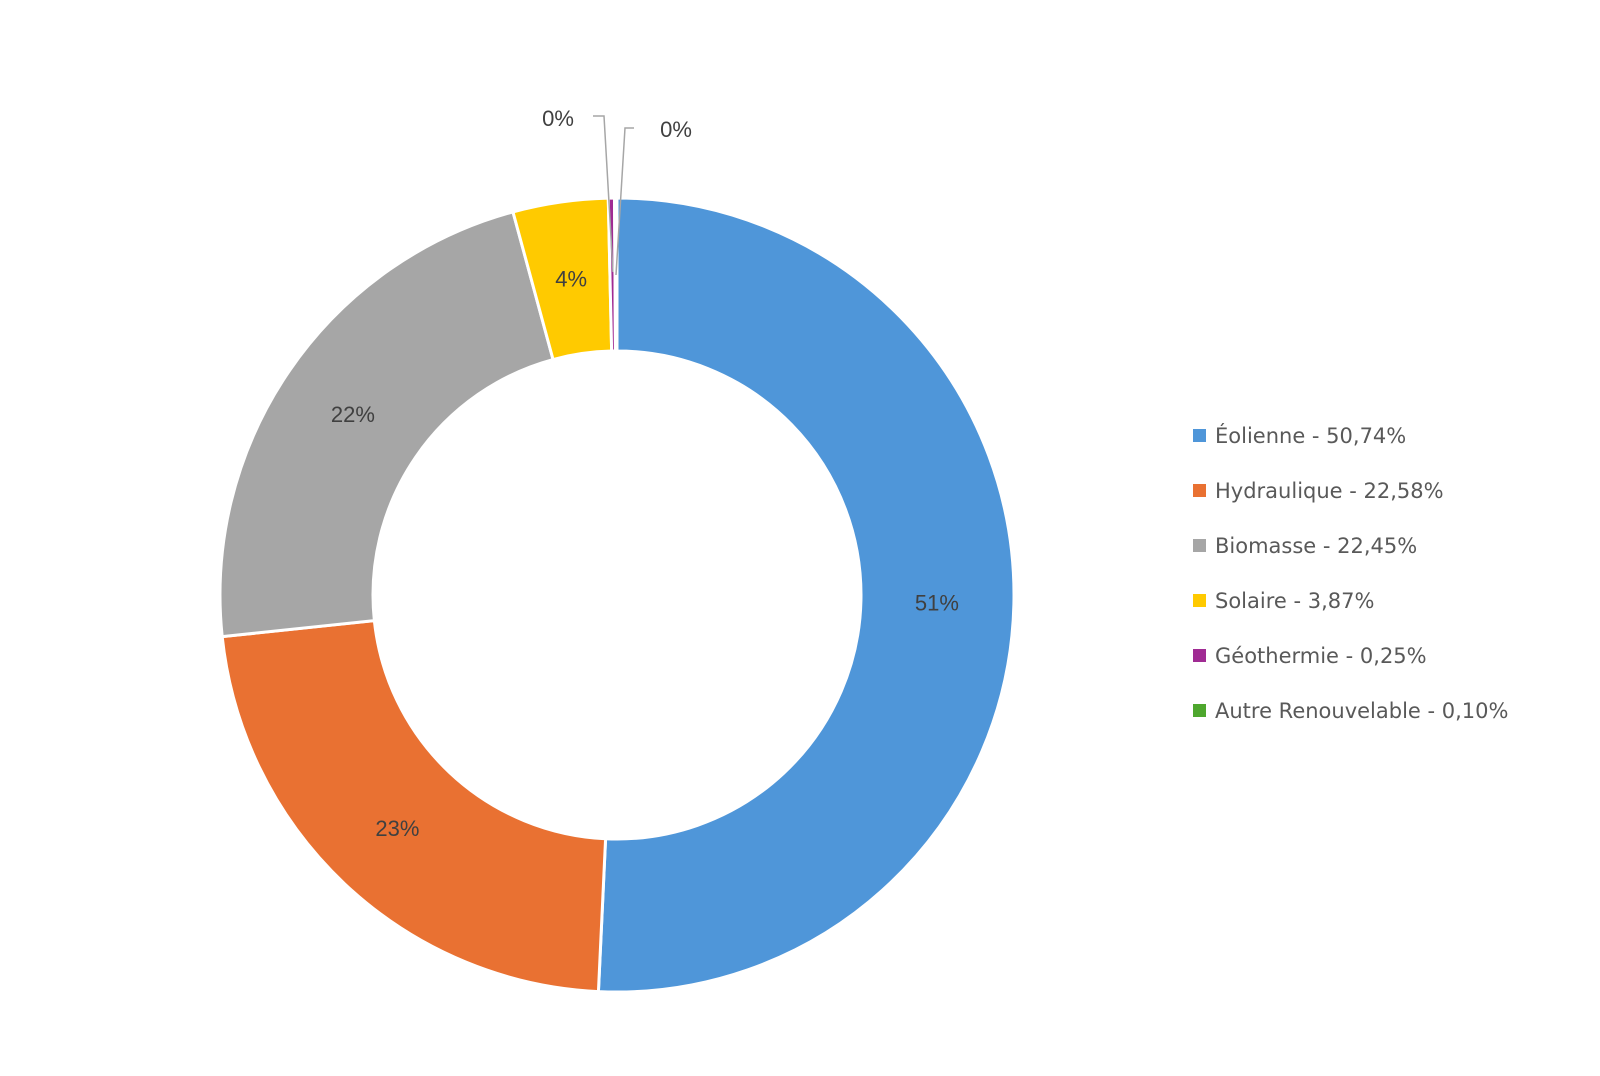 The width and height of the screenshot is (1600, 1076). What do you see at coordinates (1329, 490) in the screenshot?
I see `legend-label: Hydraulique - 22,58%` at bounding box center [1329, 490].